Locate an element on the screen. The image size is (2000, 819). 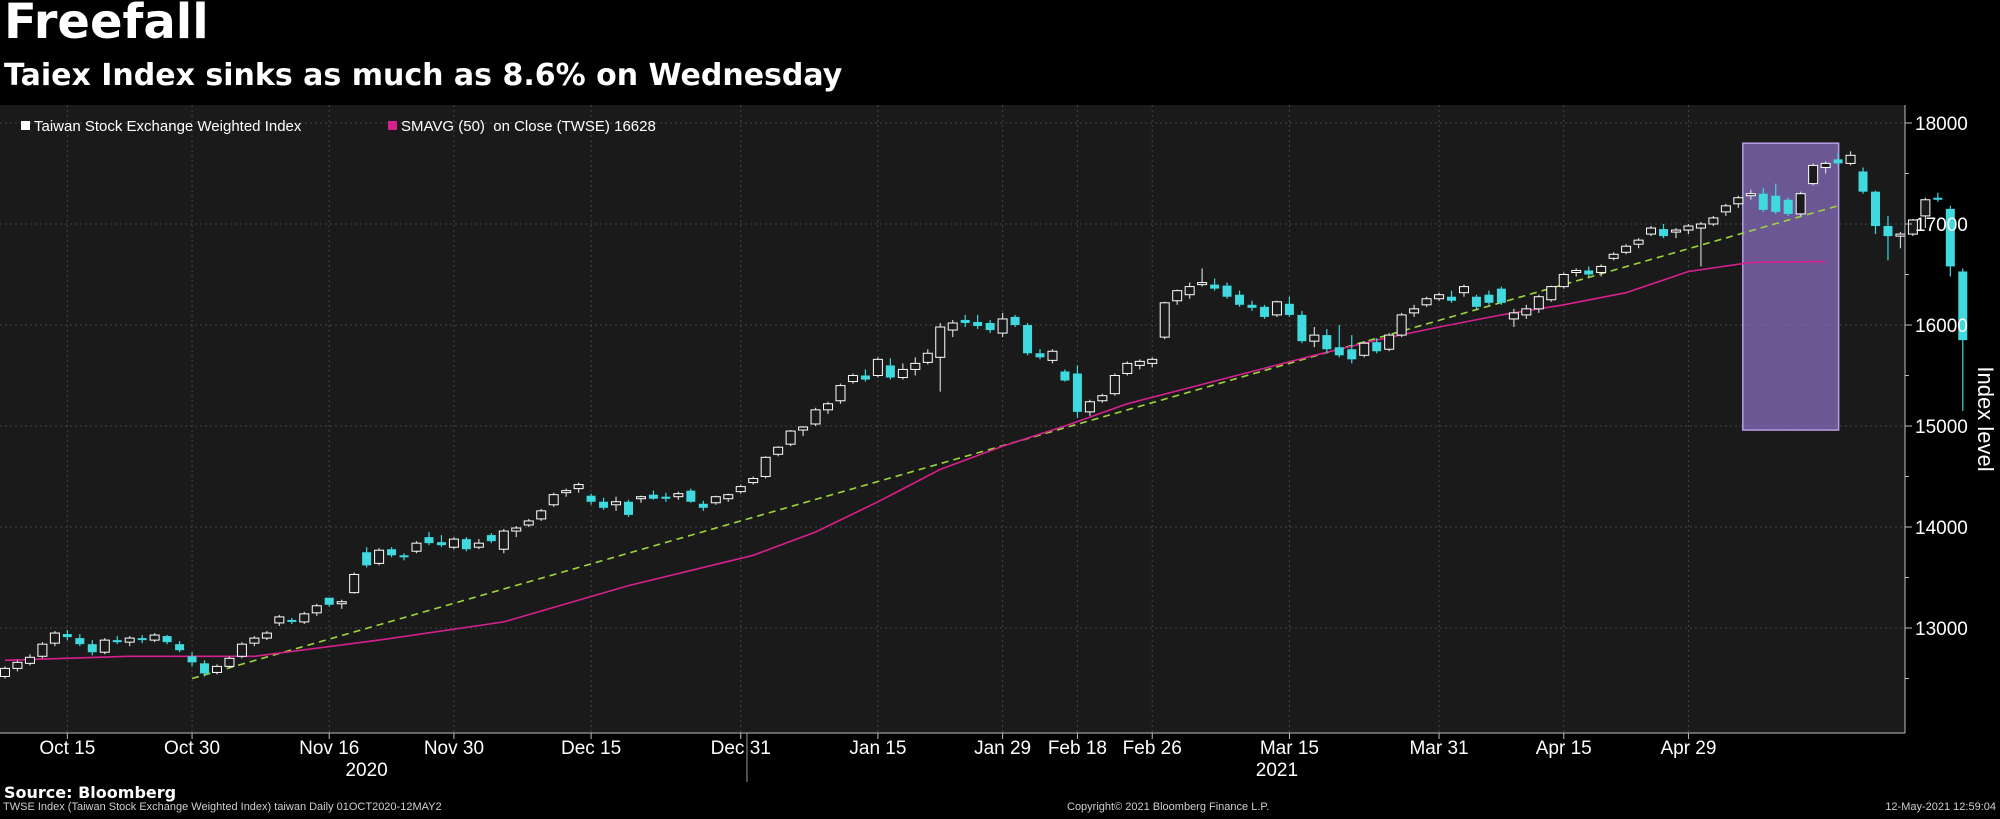
x-tick-label: Apr 29 is located at coordinates (1688, 748).